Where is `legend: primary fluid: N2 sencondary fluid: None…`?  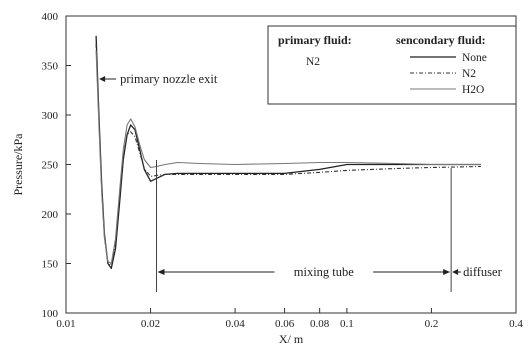 legend: primary fluid: N2 sencondary fluid: None… is located at coordinates (392, 65).